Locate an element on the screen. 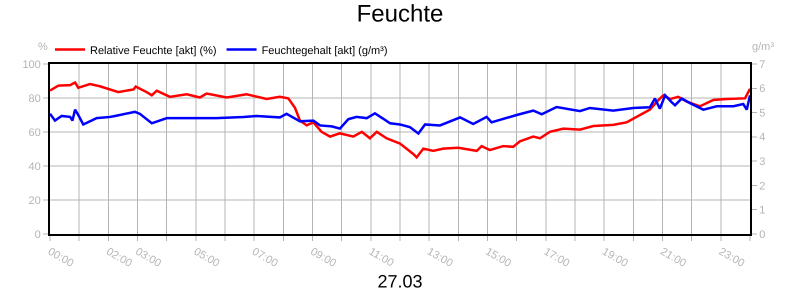 This screenshot has height=300, width=800. x-tick-label: 07:00 is located at coordinates (265, 258).